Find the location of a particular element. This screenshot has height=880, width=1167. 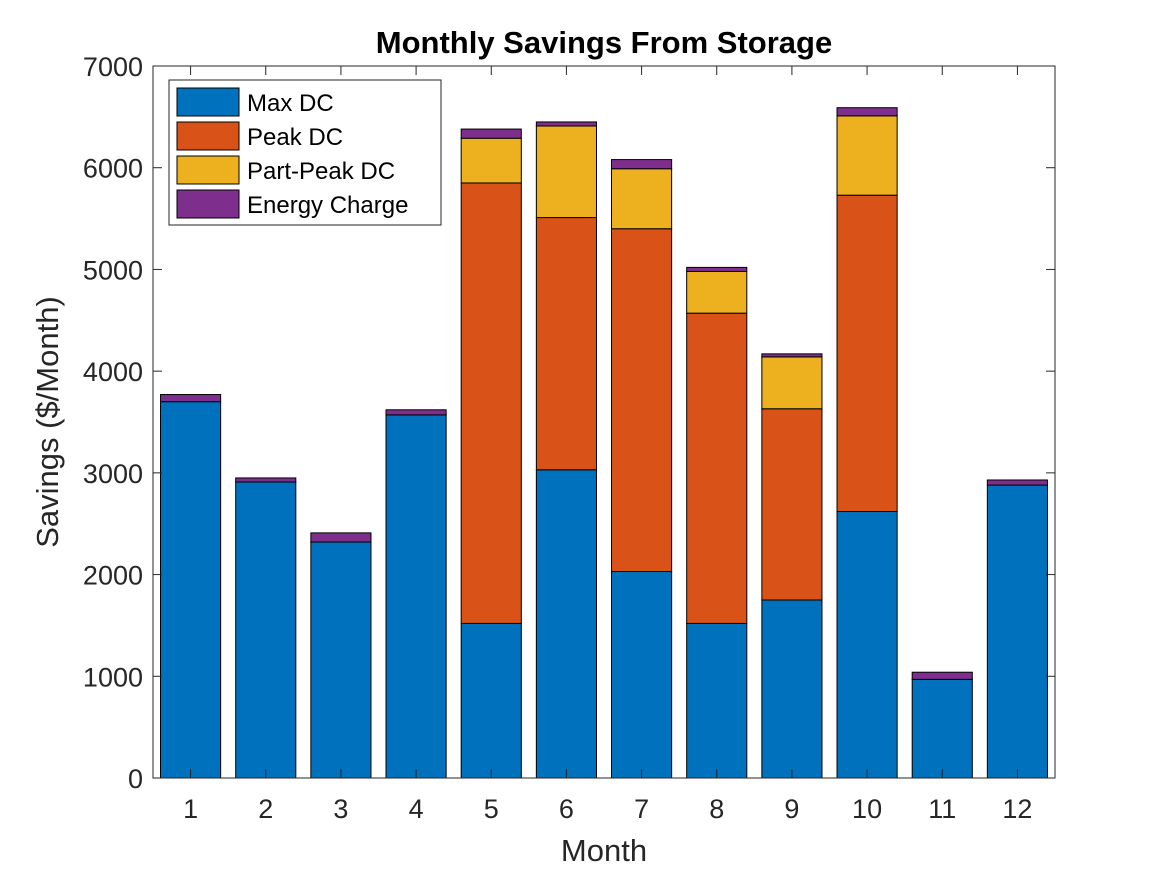

y-tick-label: 0 is located at coordinates (135, 779).